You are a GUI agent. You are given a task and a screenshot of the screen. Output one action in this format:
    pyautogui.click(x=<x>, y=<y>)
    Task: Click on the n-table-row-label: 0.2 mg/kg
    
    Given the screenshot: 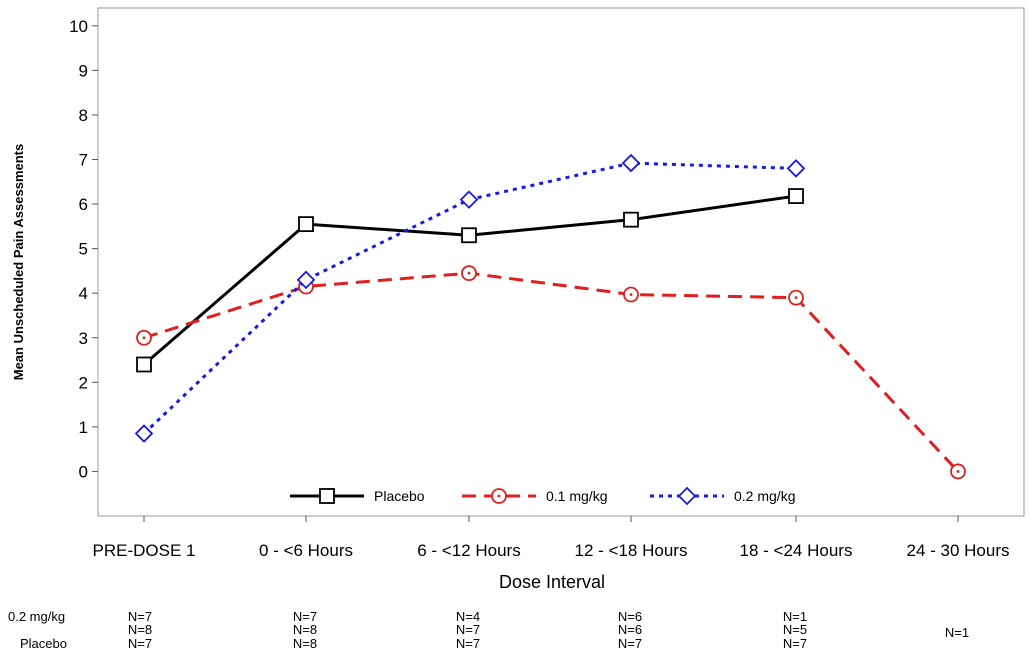 What is the action you would take?
    pyautogui.click(x=36, y=616)
    